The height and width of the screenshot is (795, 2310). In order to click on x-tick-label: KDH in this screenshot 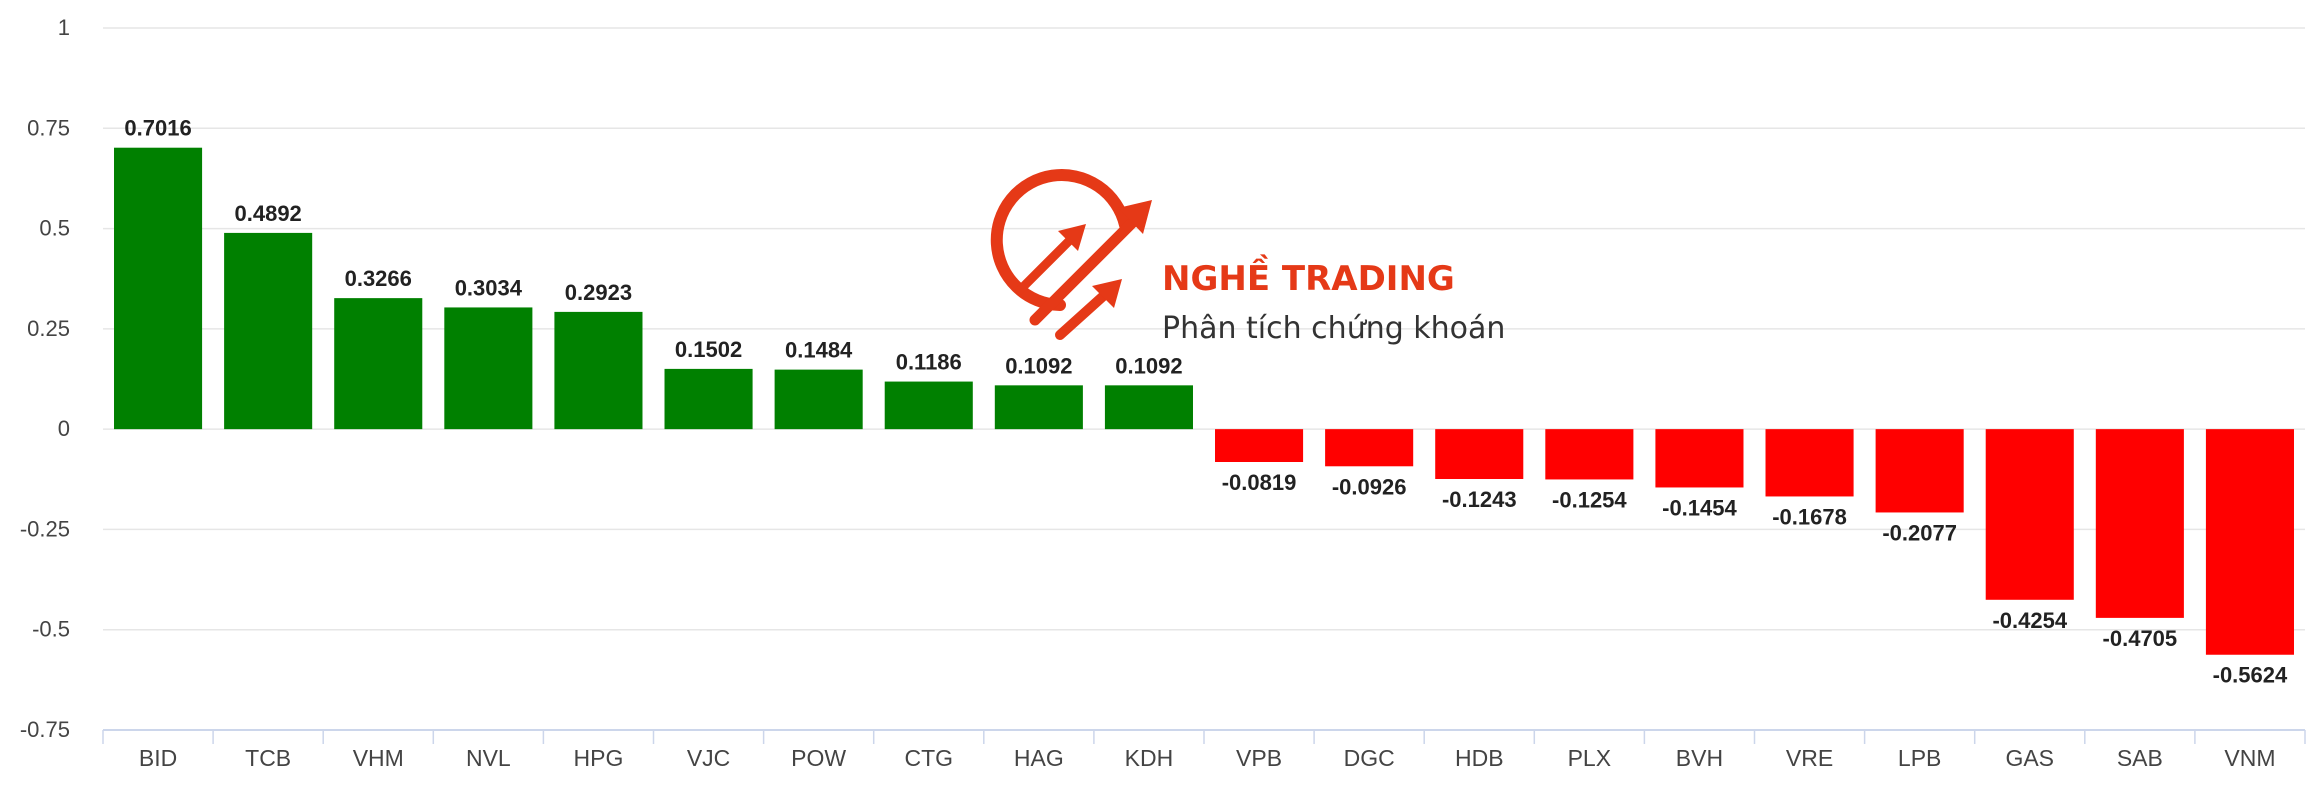, I will do `click(1149, 758)`.